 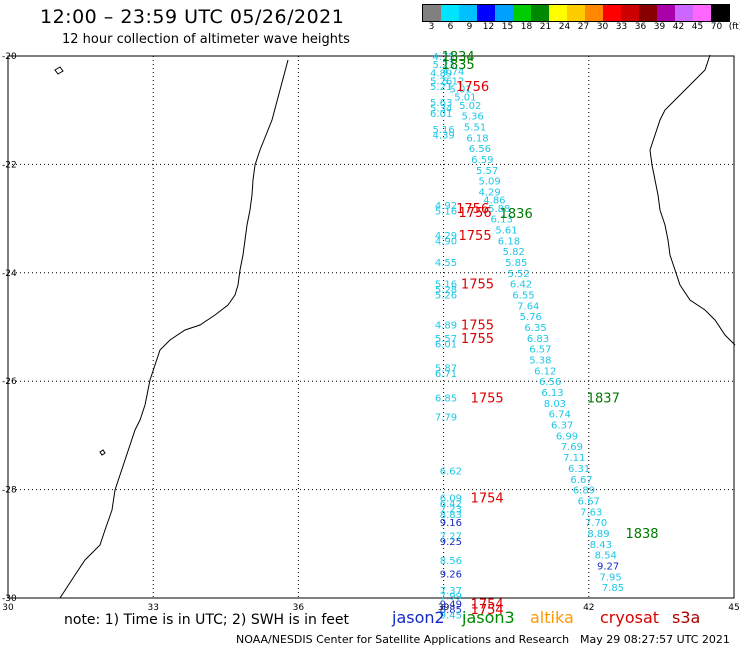 What do you see at coordinates (603, 398) in the screenshot?
I see `pass-time-label: 1837` at bounding box center [603, 398].